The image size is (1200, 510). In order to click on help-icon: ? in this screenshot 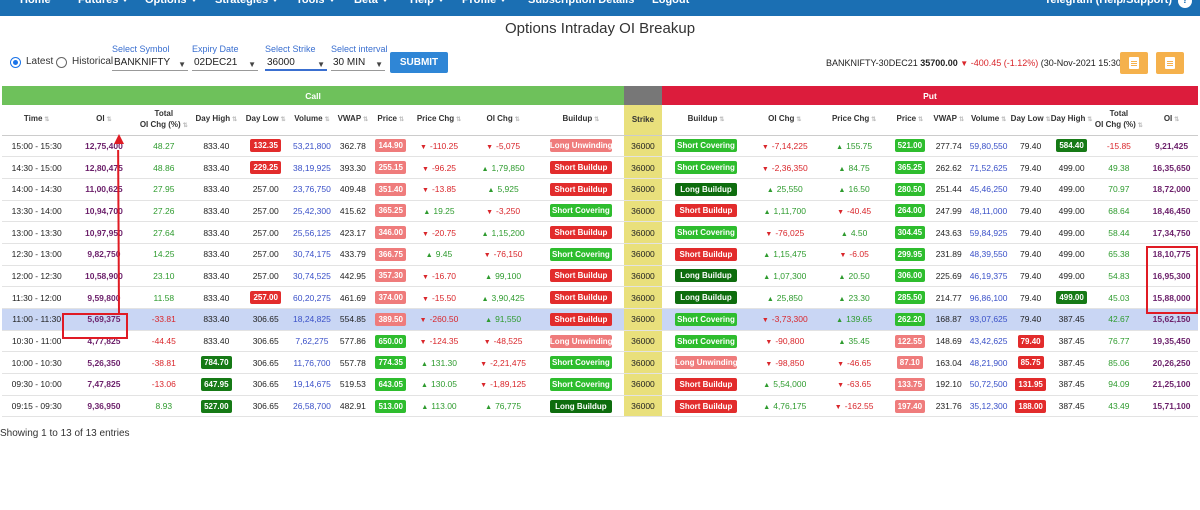, I will do `click(1185, 4)`.